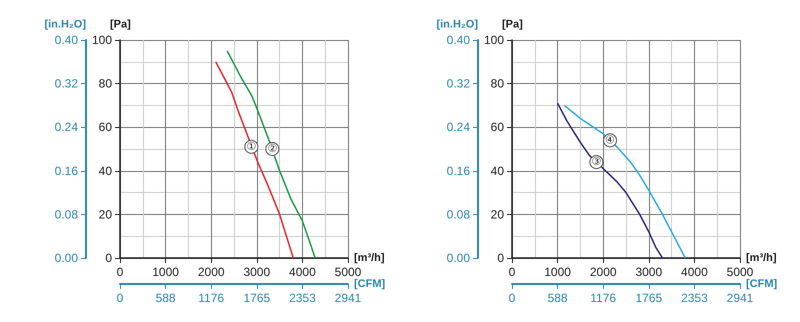 The width and height of the screenshot is (800, 322). What do you see at coordinates (272, 149) in the screenshot?
I see `annotation: ②` at bounding box center [272, 149].